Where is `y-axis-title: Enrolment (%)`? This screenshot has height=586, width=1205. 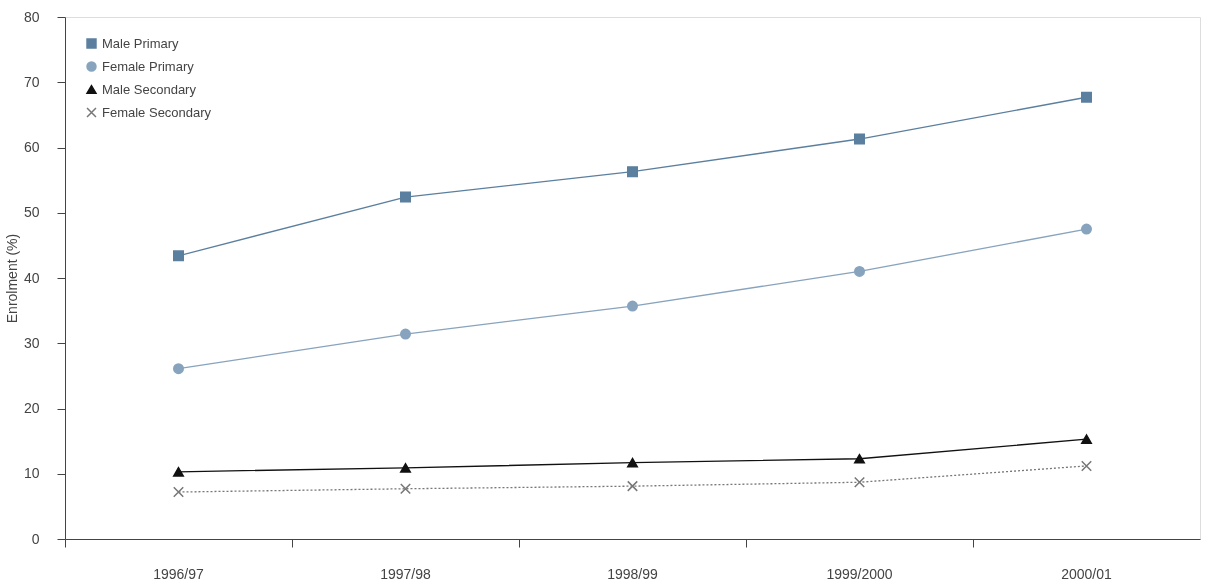 y-axis-title: Enrolment (%) is located at coordinates (11, 278).